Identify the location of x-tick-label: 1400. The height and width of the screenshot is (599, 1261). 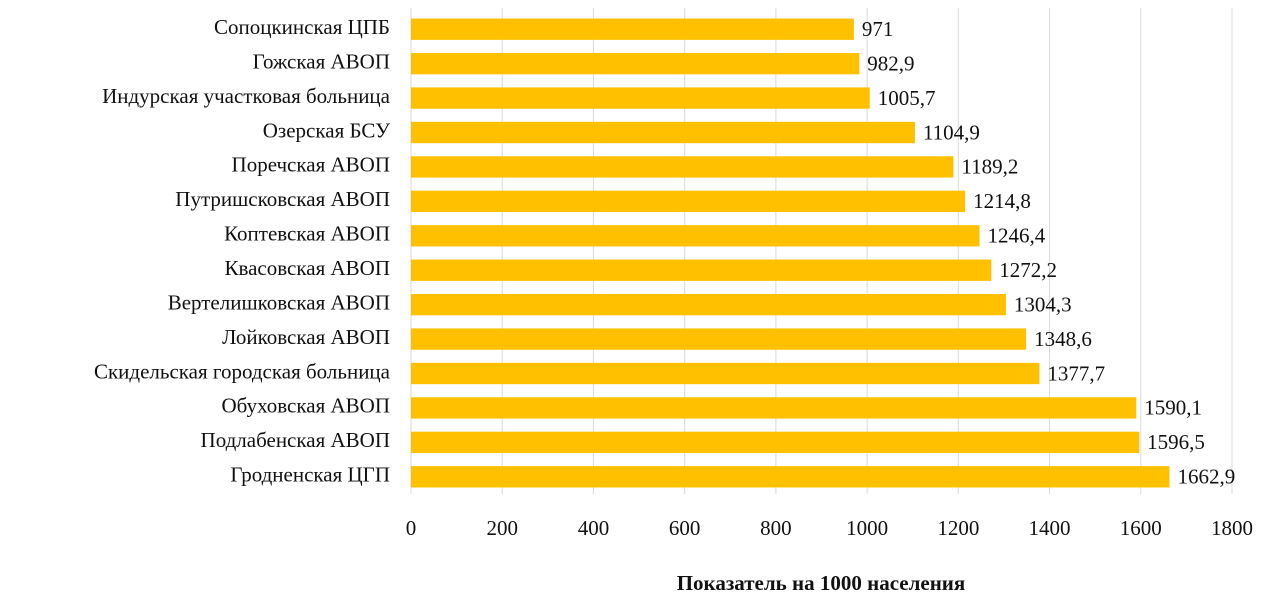
(1050, 528).